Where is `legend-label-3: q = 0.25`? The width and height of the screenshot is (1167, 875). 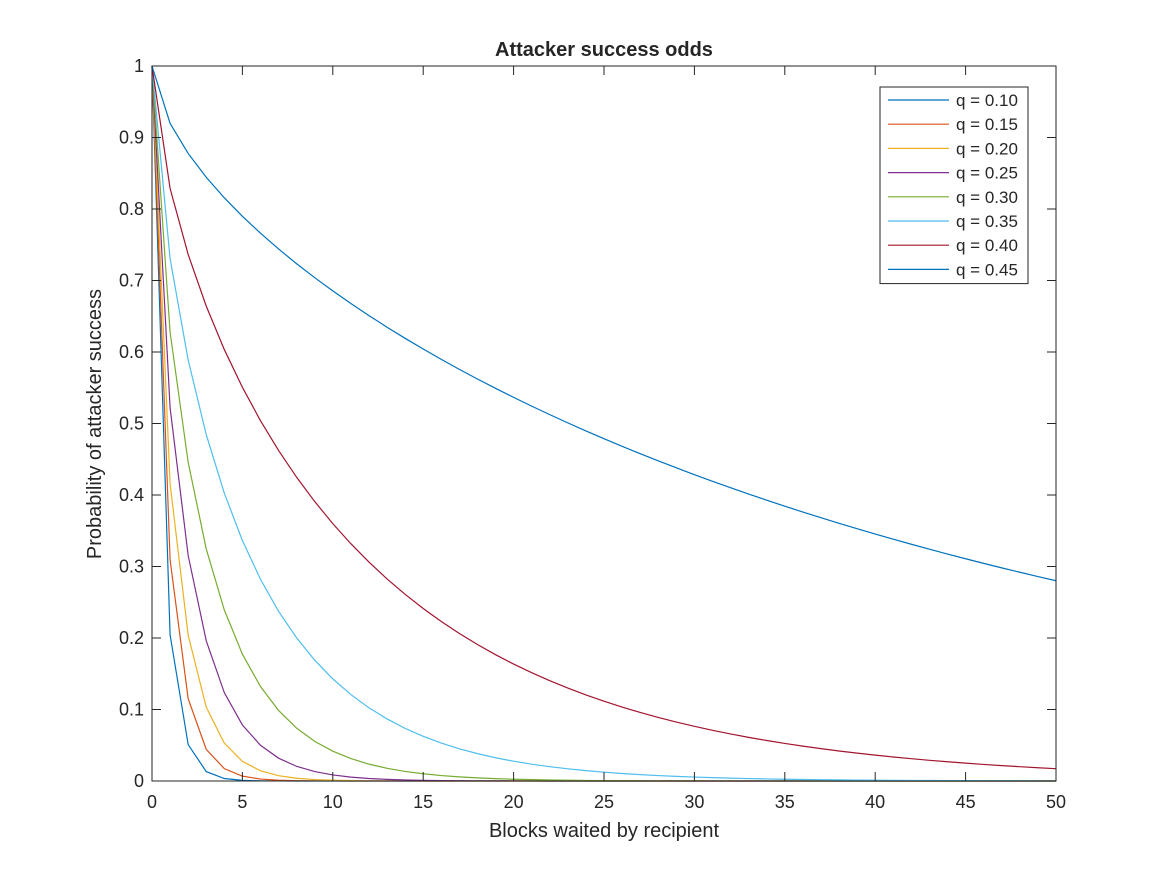 legend-label-3: q = 0.25 is located at coordinates (987, 173).